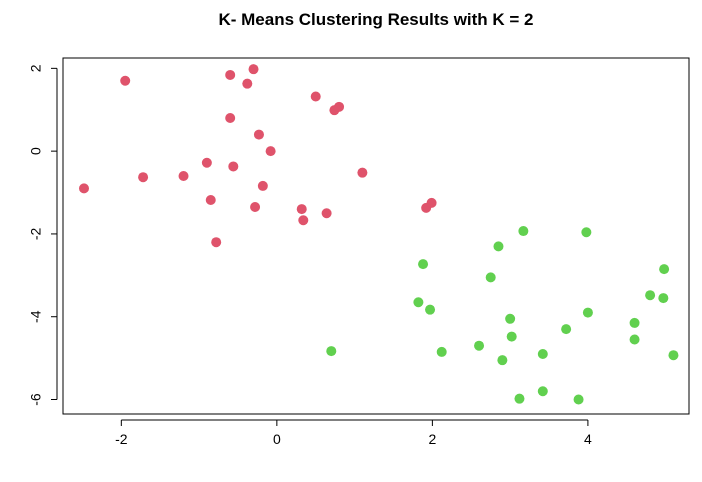  I want to click on y-tick-label: -6, so click(36, 399).